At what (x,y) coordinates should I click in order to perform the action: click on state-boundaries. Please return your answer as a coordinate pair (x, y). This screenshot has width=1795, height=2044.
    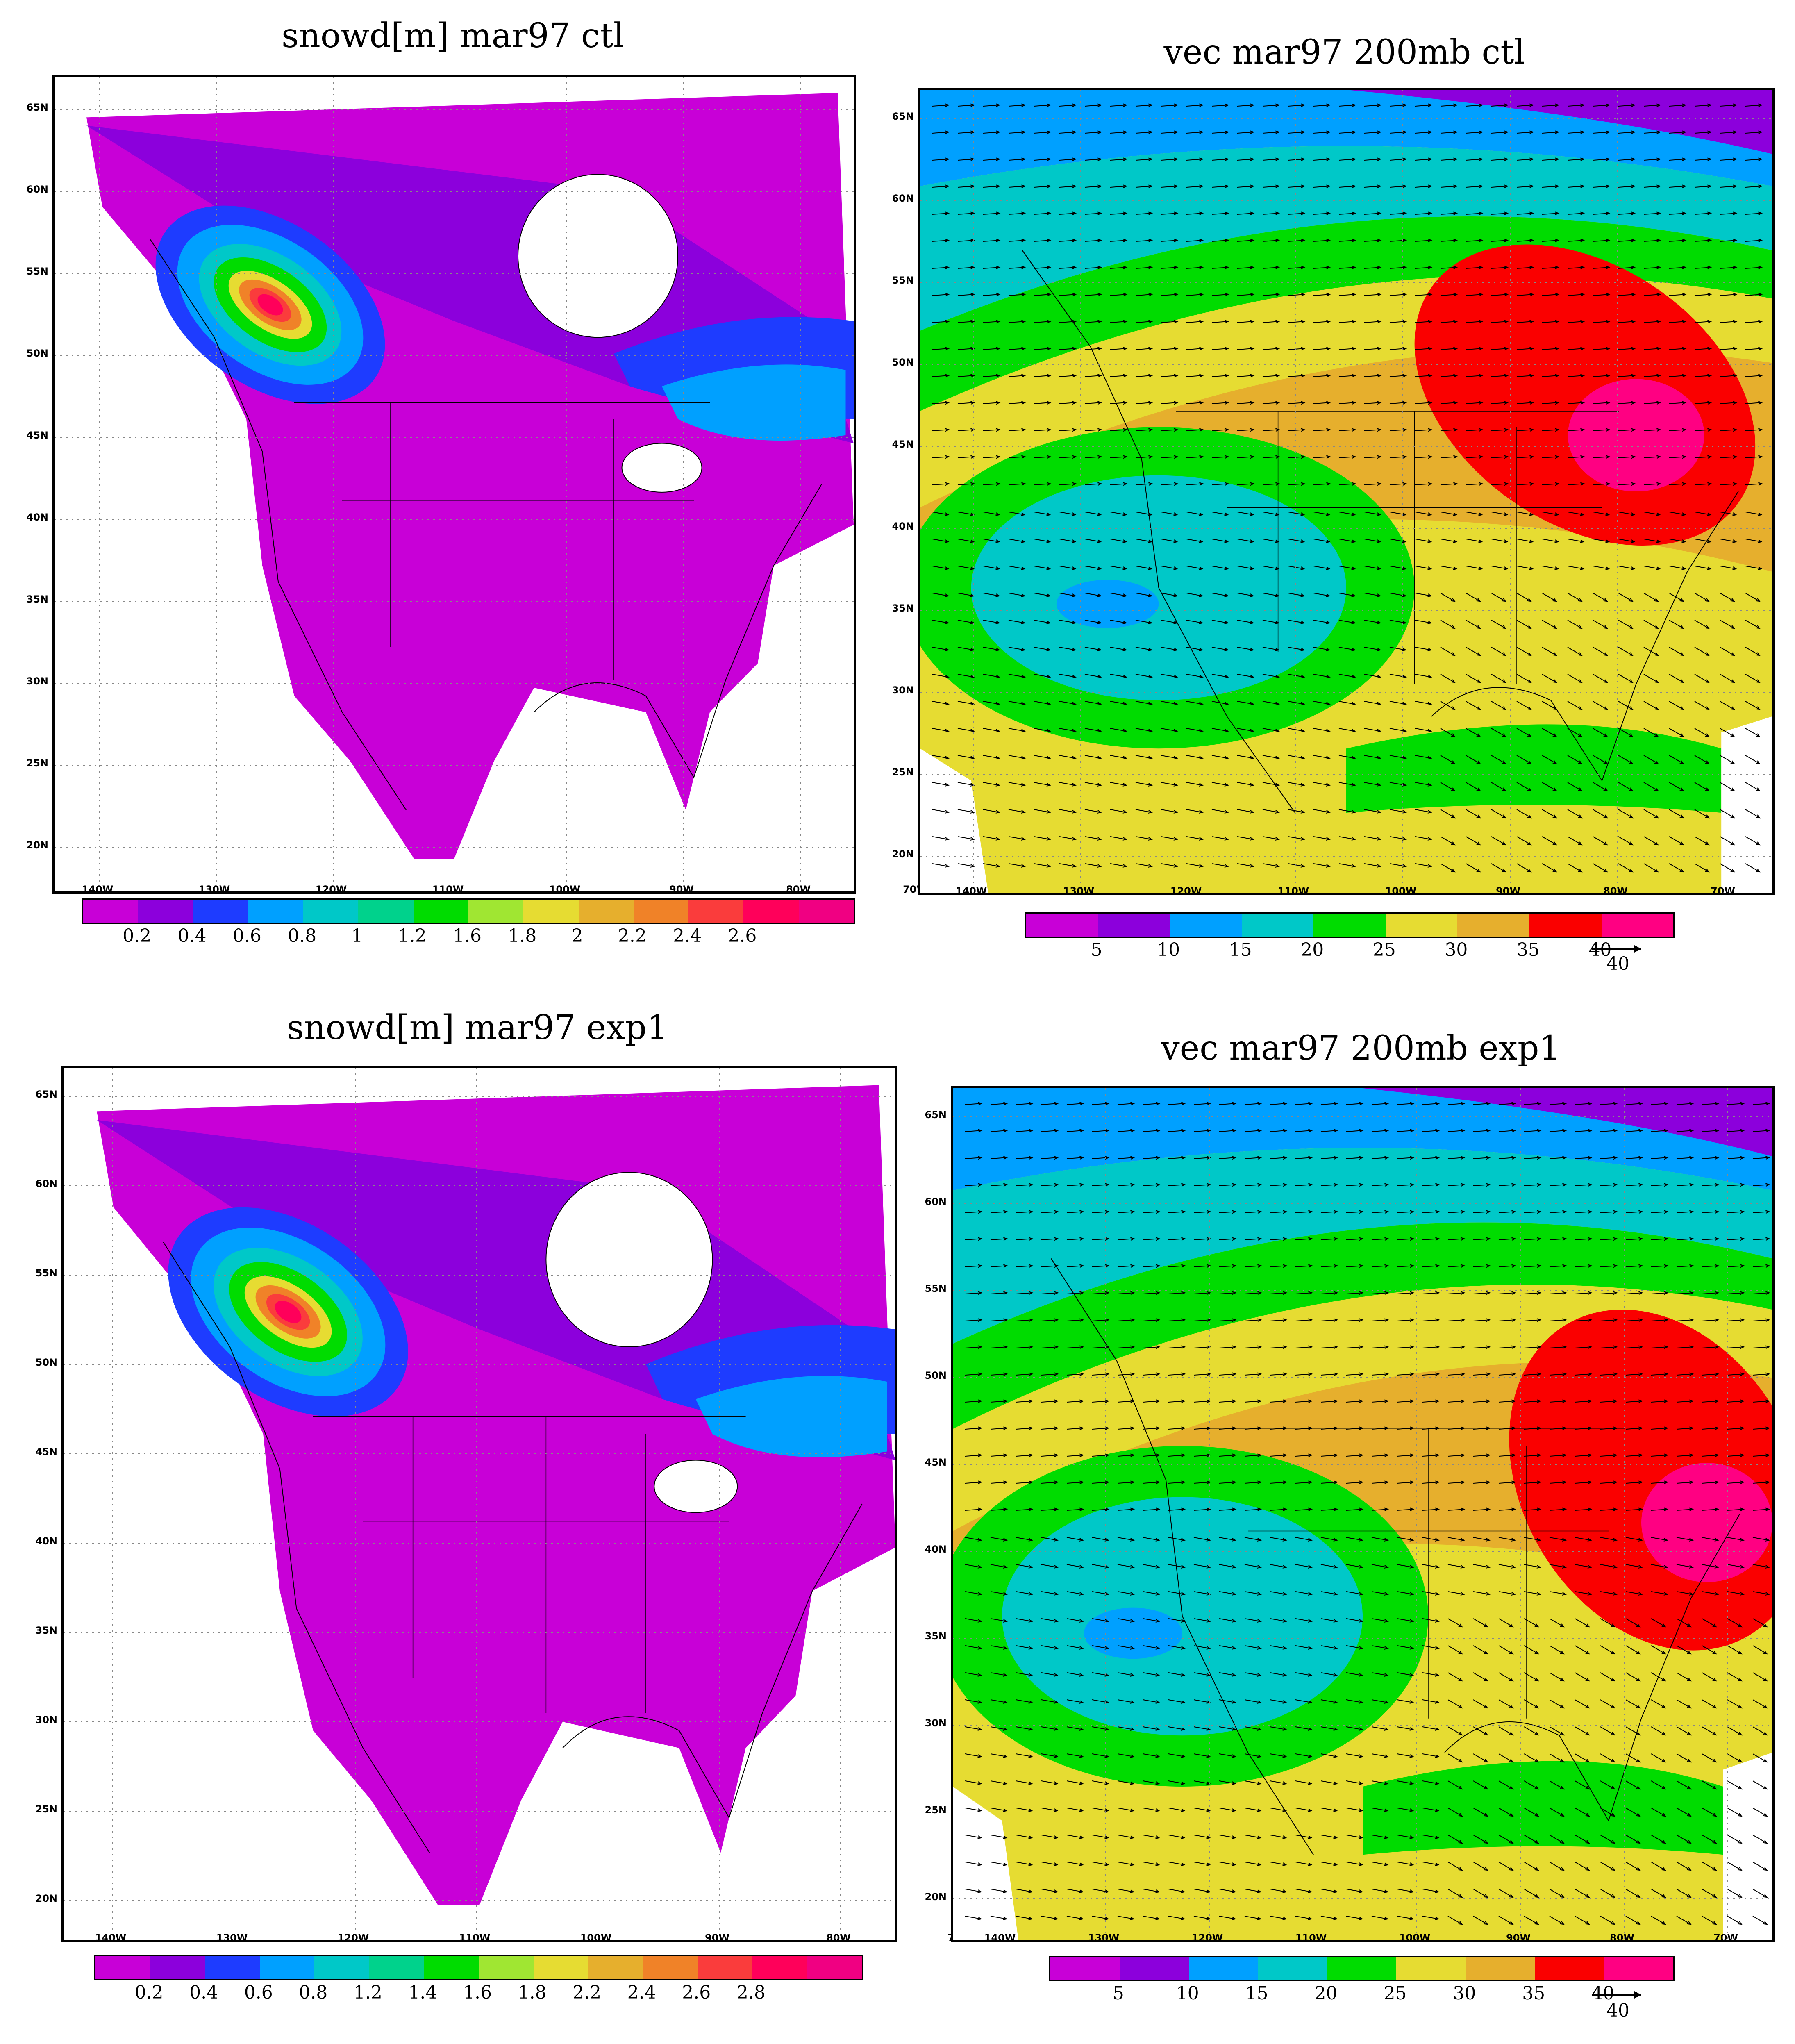
    Looking at the image, I should click on (1412, 1573).